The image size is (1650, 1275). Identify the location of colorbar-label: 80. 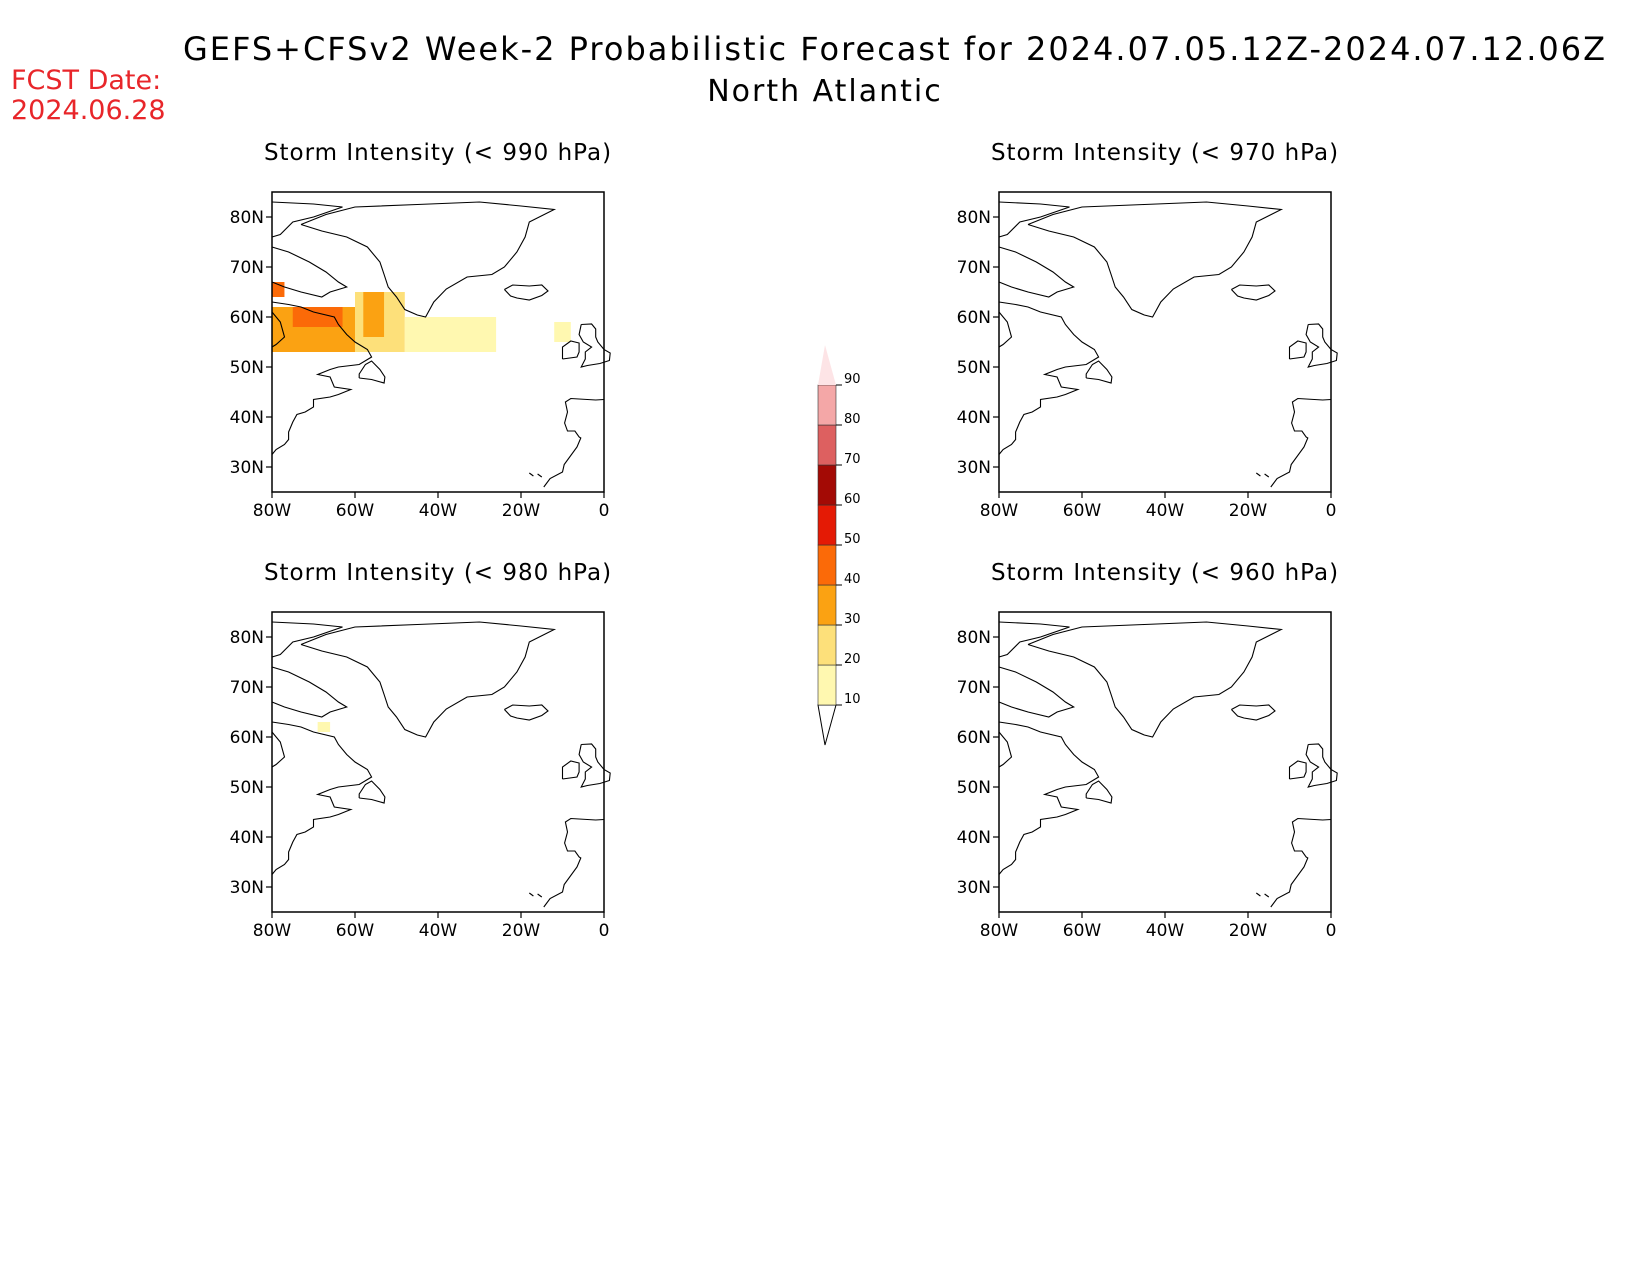
(852, 419).